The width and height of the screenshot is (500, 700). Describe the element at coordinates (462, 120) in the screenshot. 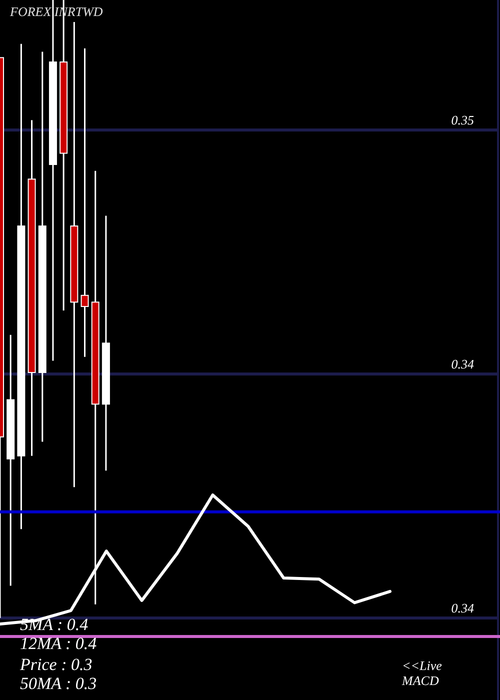

I see `y-tick-label: 0.35` at that location.